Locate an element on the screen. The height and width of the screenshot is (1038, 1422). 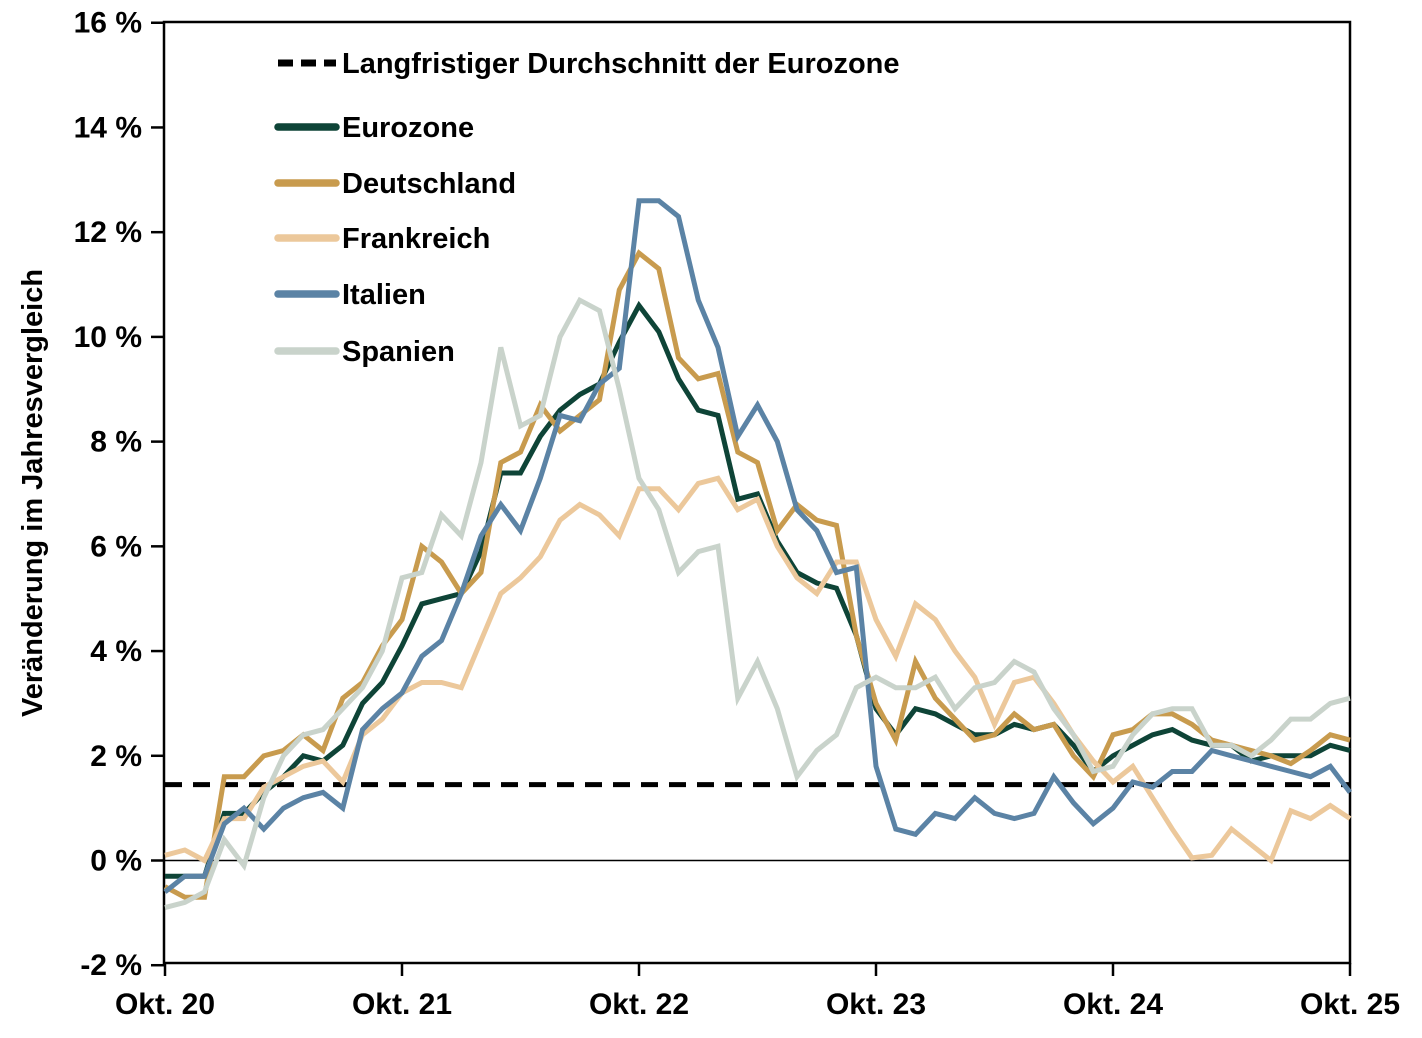
y-tick-label: 6 % is located at coordinates (116, 546).